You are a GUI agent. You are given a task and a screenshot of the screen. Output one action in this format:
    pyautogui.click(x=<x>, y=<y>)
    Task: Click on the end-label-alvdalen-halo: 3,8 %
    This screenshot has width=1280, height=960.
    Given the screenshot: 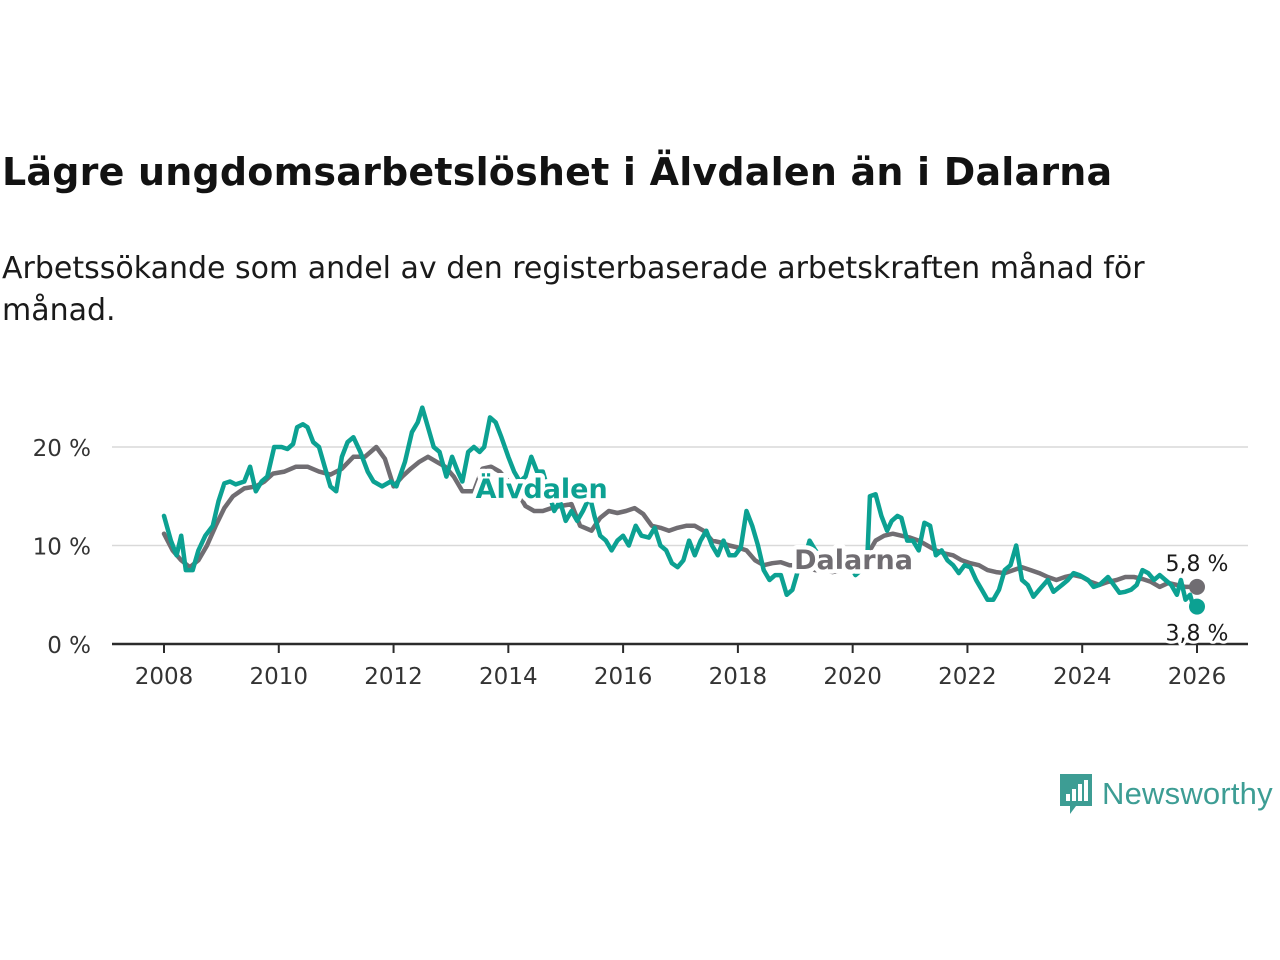 What is the action you would take?
    pyautogui.click(x=1197, y=634)
    